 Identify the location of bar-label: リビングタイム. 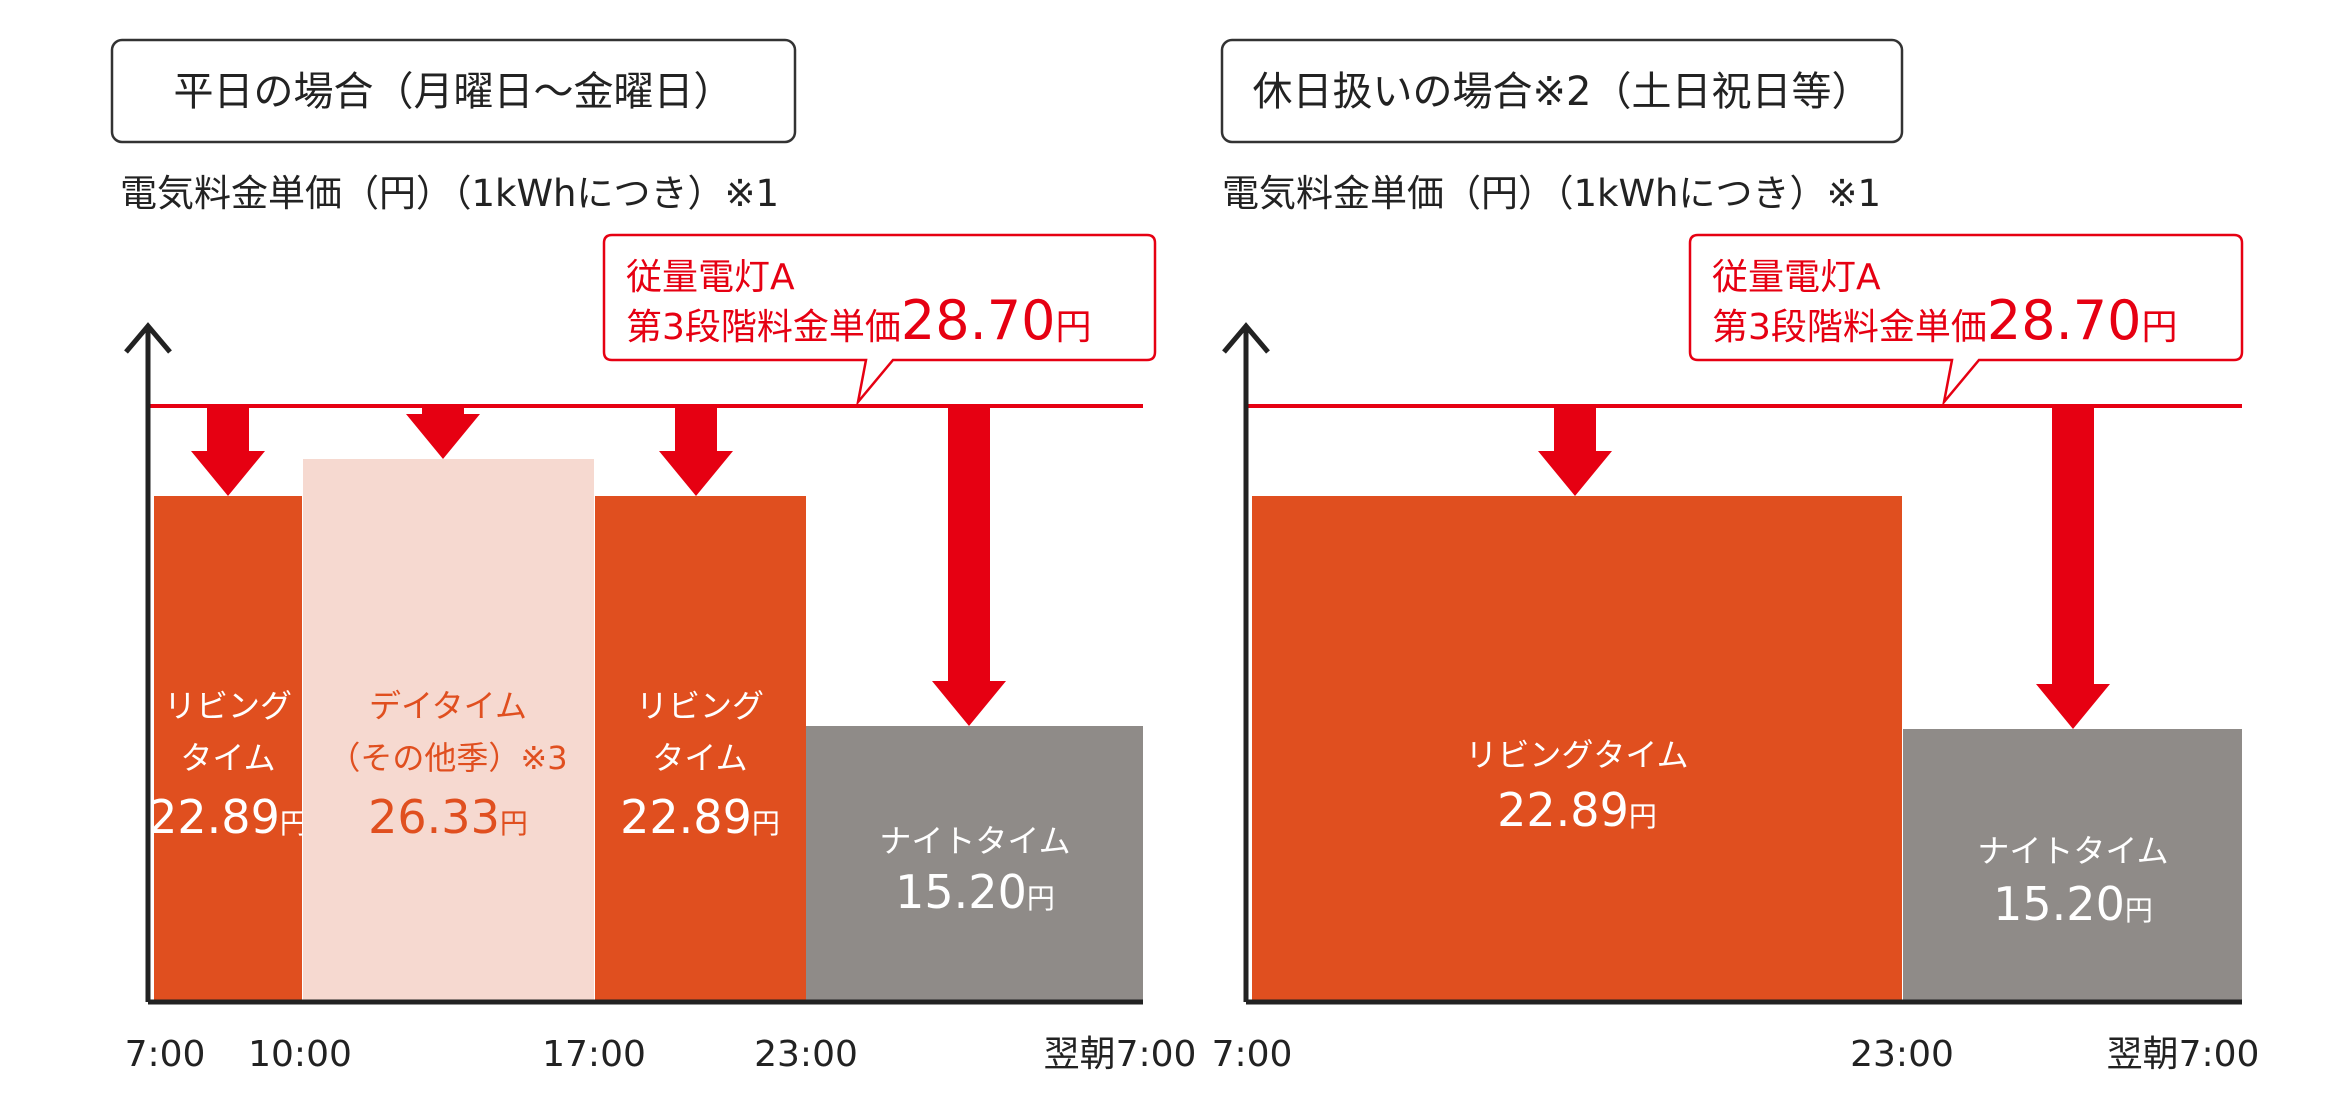
(1576, 755).